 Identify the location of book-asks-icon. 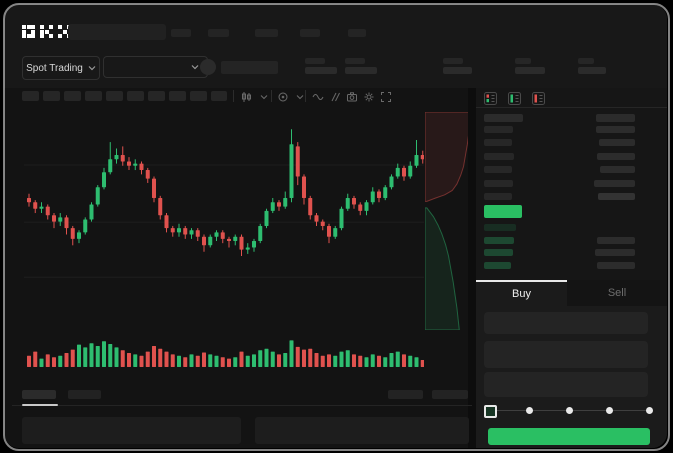
(538, 98).